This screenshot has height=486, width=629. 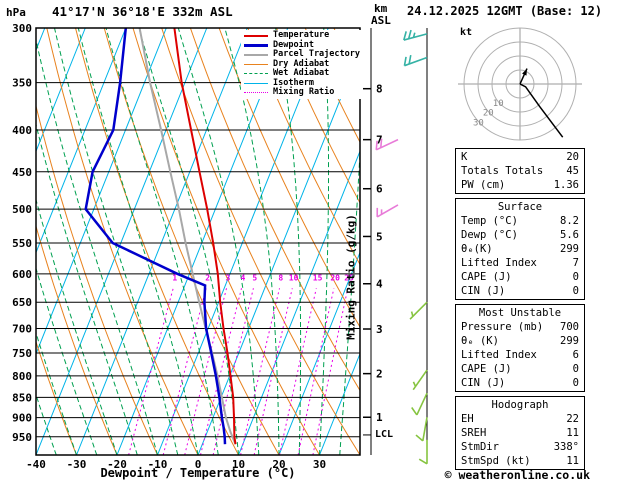 I want to click on stats-label: SREH, so click(x=474, y=433).